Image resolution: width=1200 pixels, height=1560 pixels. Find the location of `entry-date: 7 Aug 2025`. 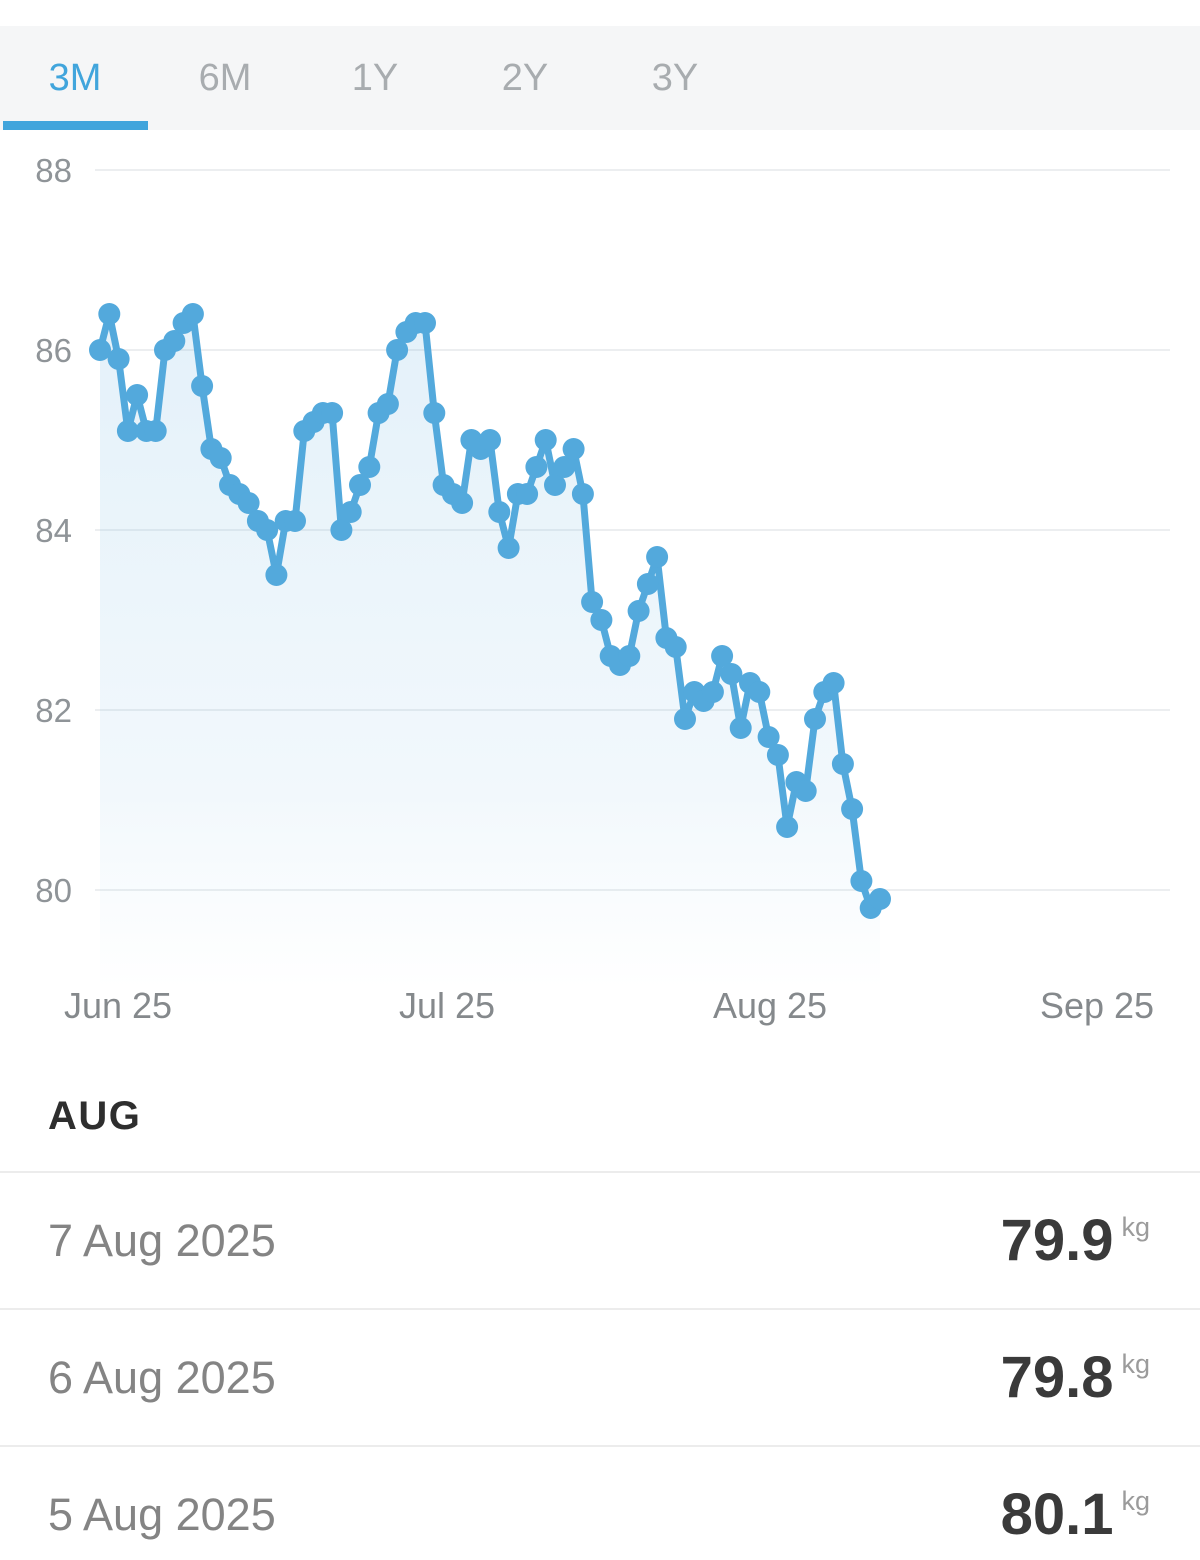

entry-date: 7 Aug 2025 is located at coordinates (162, 1240).